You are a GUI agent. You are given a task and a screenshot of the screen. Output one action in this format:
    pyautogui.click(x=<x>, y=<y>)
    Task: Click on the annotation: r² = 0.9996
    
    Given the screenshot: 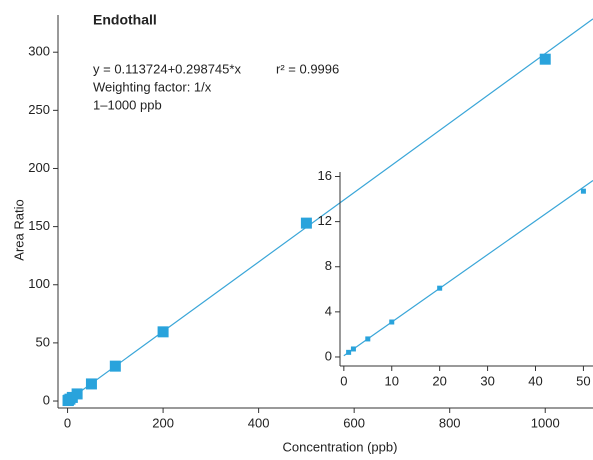 What is the action you would take?
    pyautogui.click(x=307, y=68)
    